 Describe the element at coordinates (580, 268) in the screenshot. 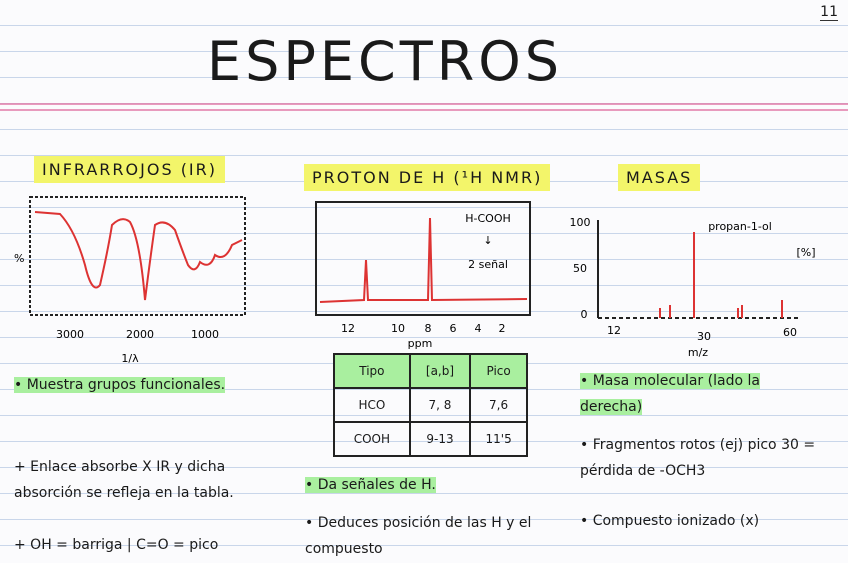

I see `tick-label: 50` at that location.